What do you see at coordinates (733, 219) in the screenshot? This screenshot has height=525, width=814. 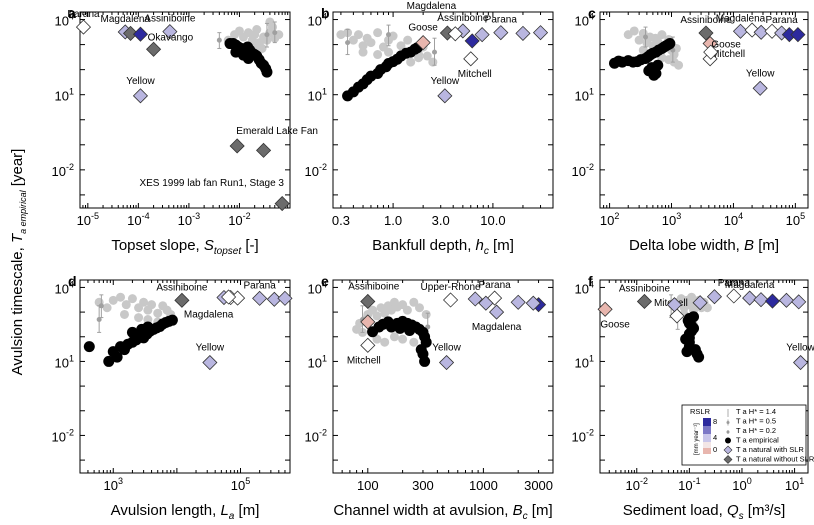 I see `x-tick-label: 10⁴` at bounding box center [733, 219].